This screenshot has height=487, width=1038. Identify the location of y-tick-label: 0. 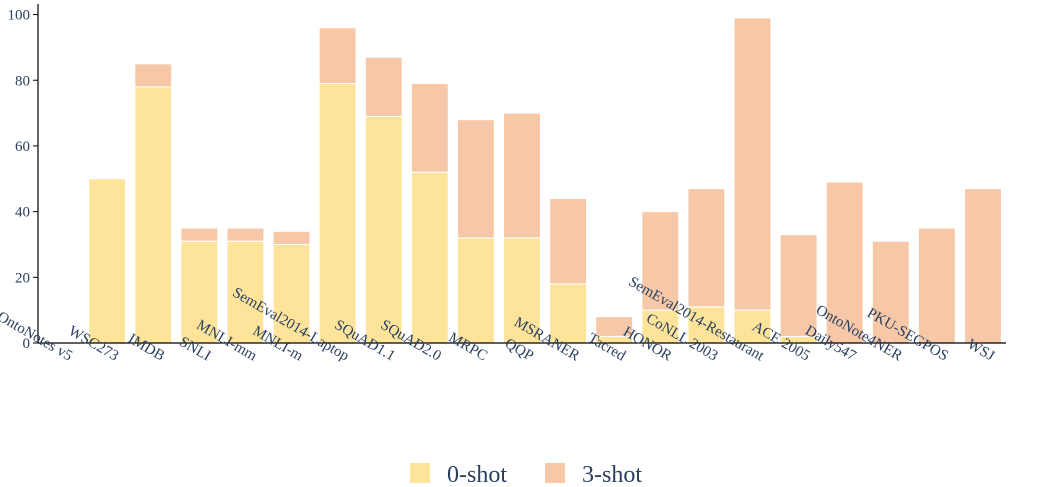
(27, 344).